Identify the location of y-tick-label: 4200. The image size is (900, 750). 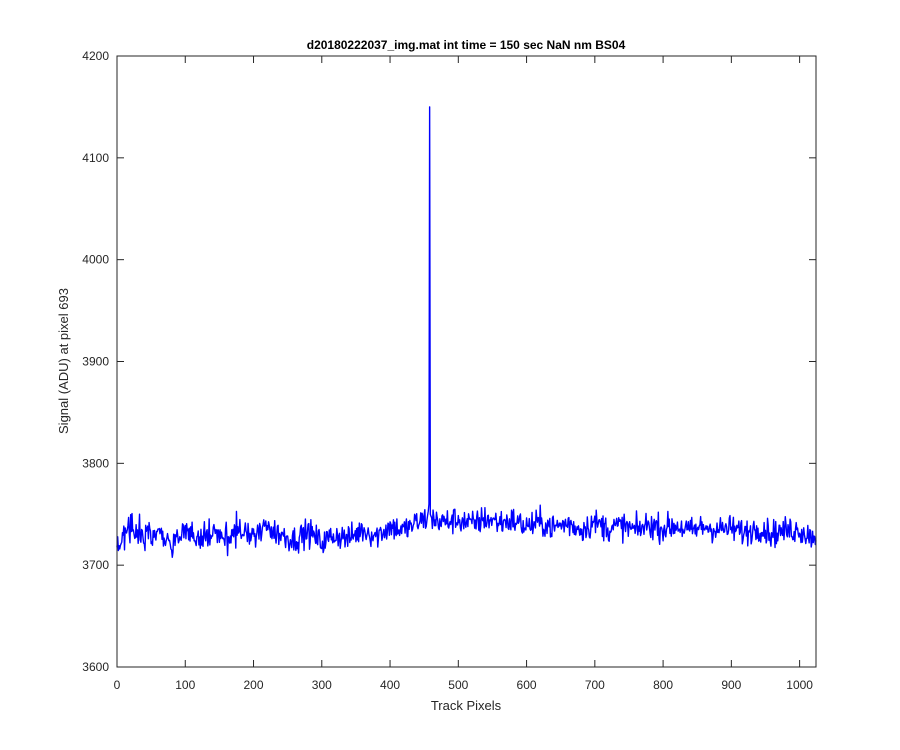
(95, 56).